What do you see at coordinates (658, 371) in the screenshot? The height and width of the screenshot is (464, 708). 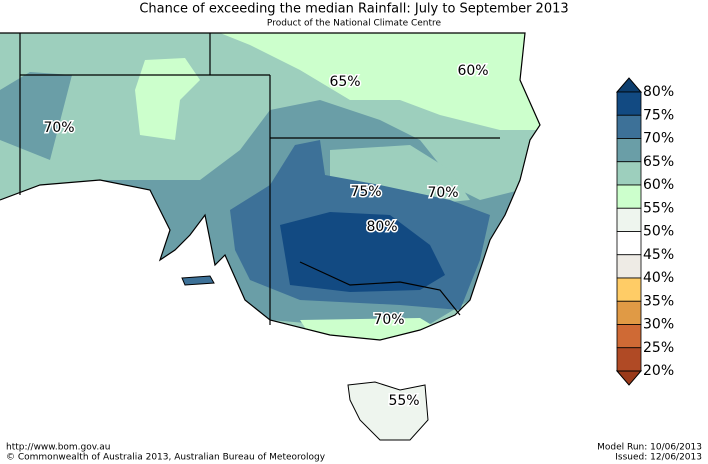 I see `legend-label: 20%` at bounding box center [658, 371].